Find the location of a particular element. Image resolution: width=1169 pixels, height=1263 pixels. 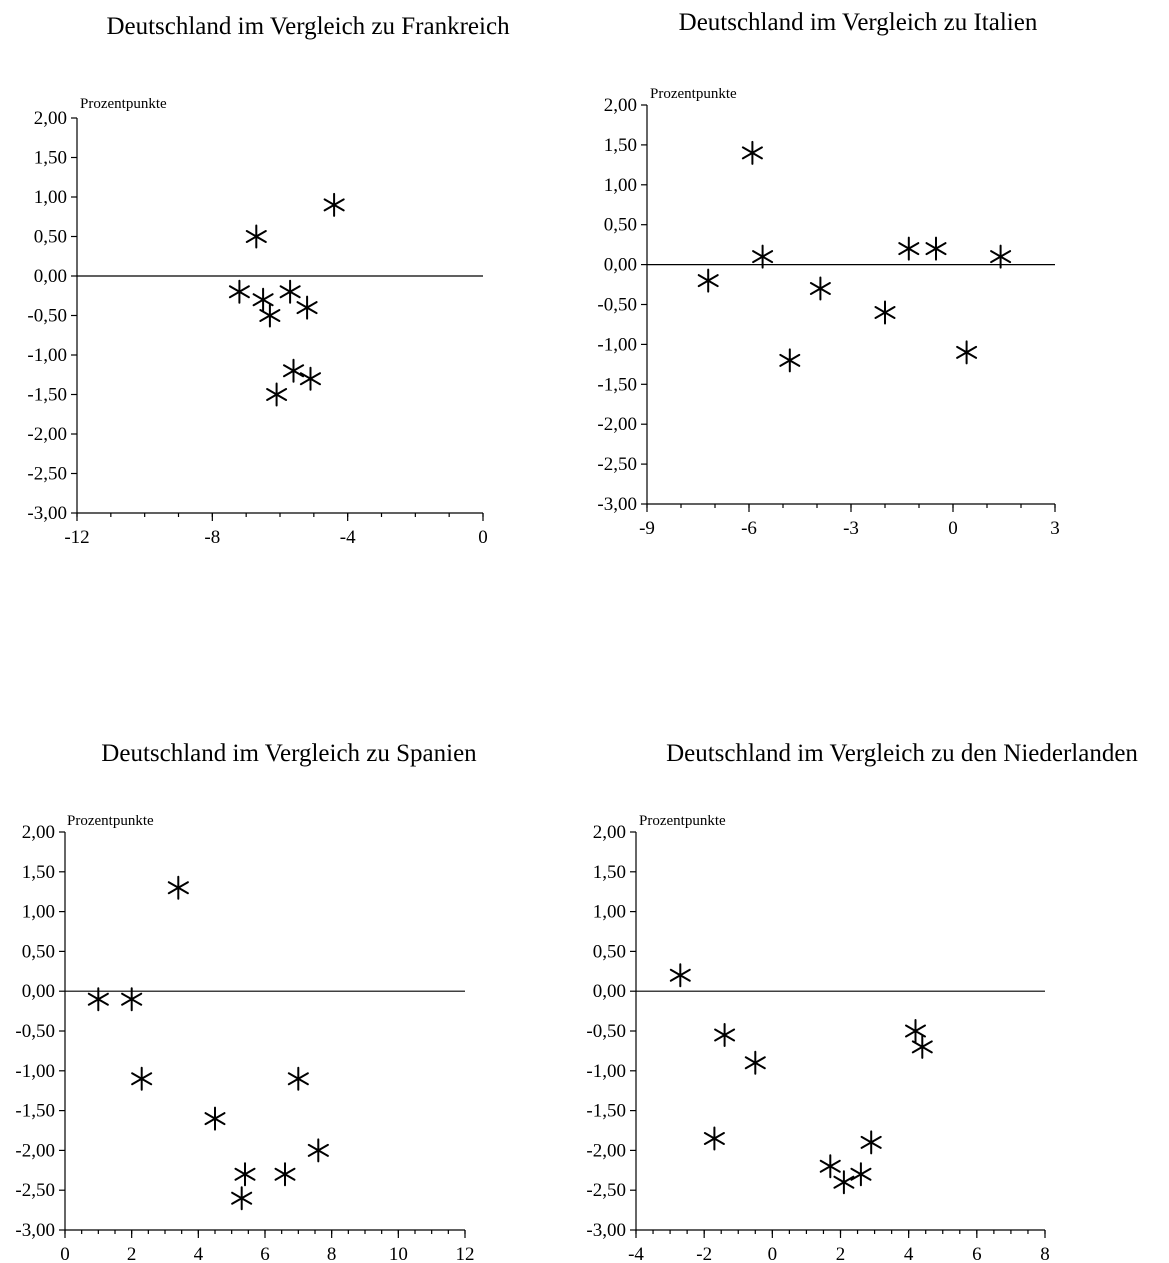

chart-title: Deutschland im Vergleich zu Spanien is located at coordinates (289, 753).